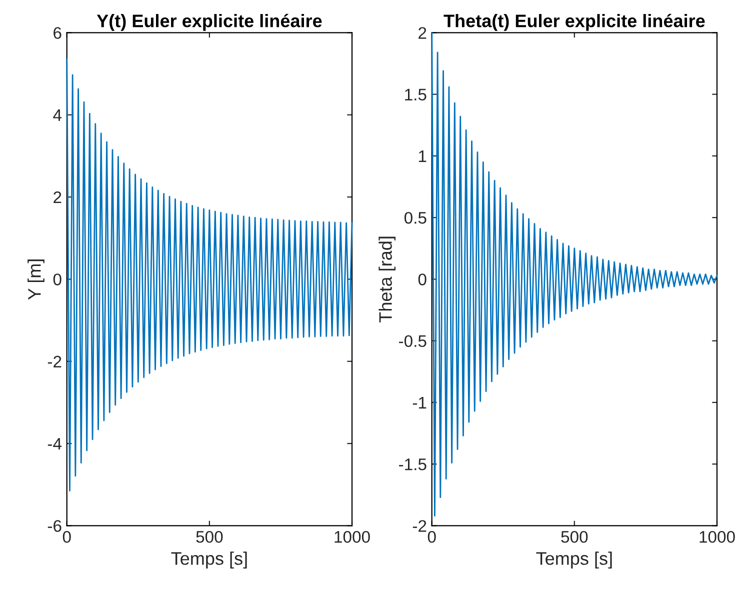 This screenshot has width=743, height=594. What do you see at coordinates (55, 444) in the screenshot?
I see `y-tick-label: -4` at bounding box center [55, 444].